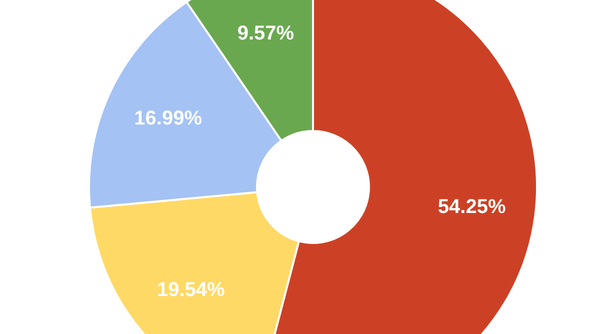 Image resolution: width=594 pixels, height=334 pixels. What do you see at coordinates (191, 290) in the screenshot?
I see `data-label: 19.54%` at bounding box center [191, 290].